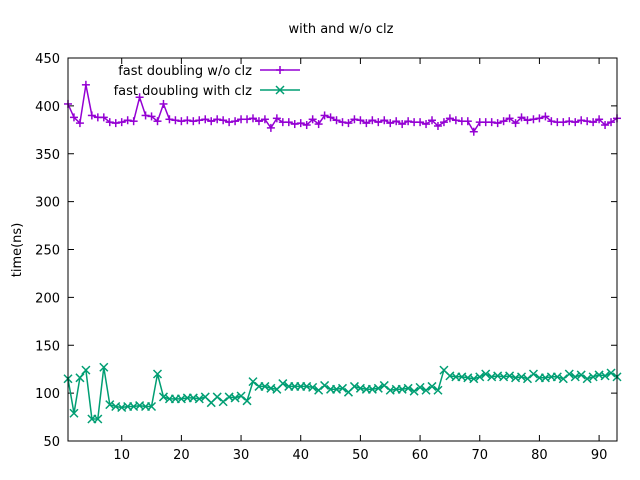  Describe the element at coordinates (280, 90) in the screenshot. I see `legend-marker-2-b` at that location.